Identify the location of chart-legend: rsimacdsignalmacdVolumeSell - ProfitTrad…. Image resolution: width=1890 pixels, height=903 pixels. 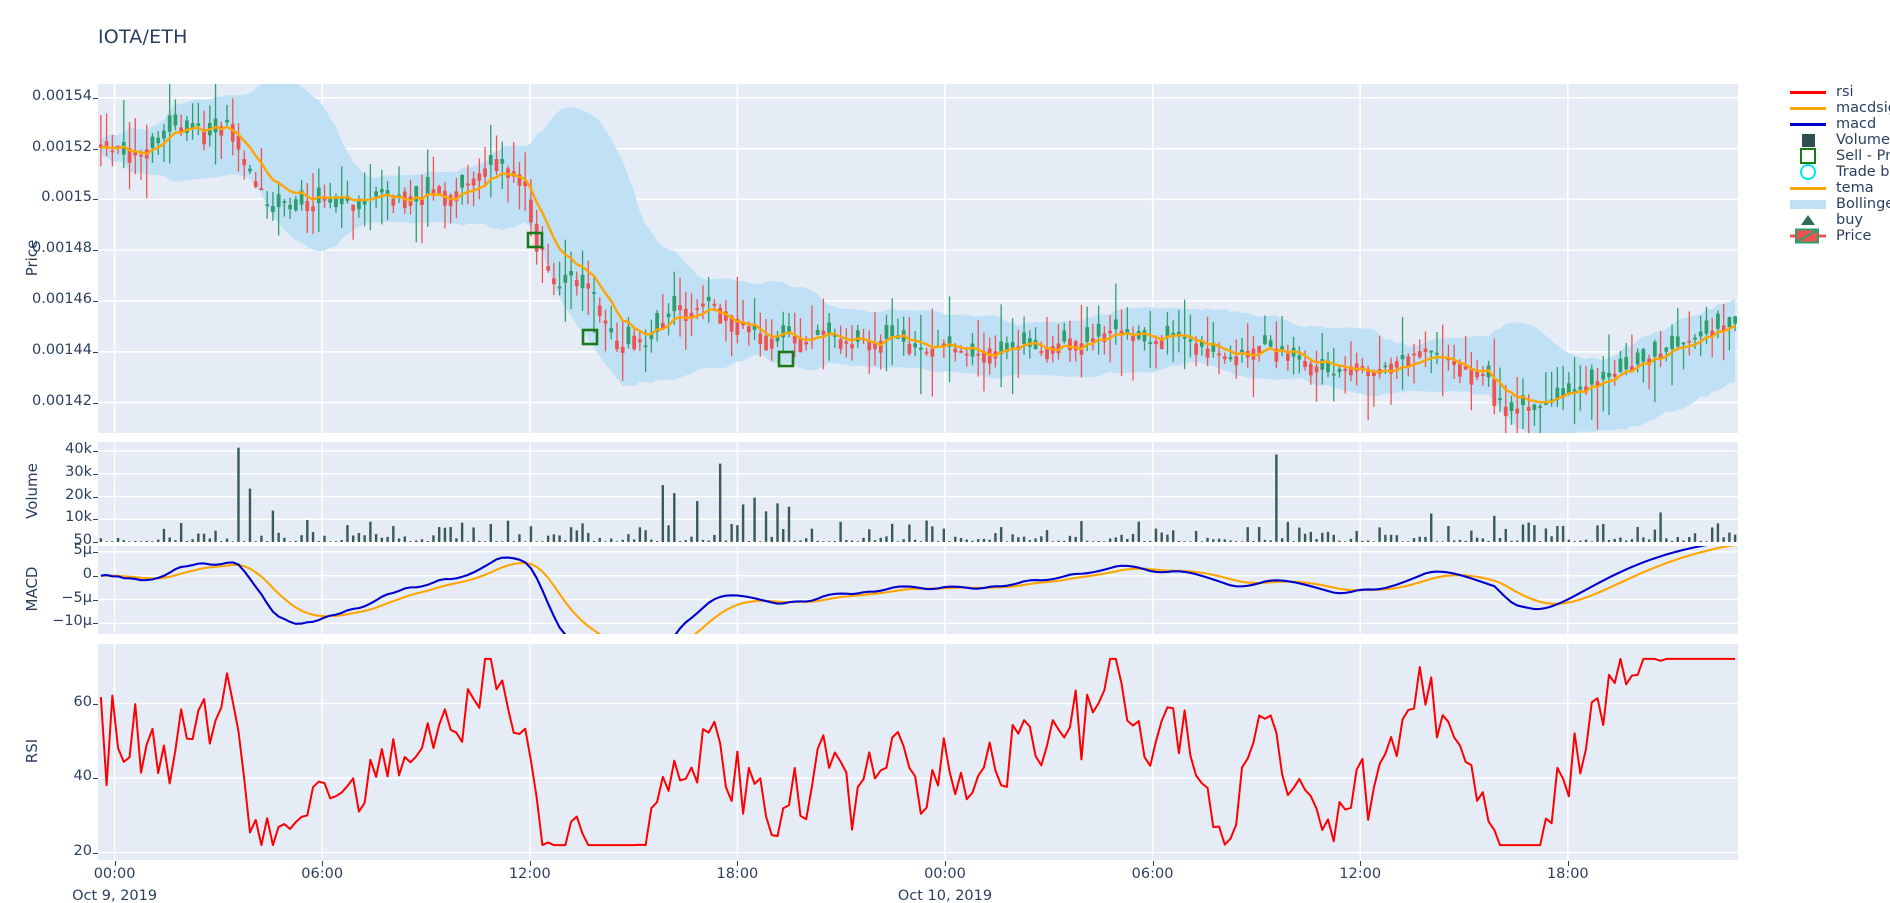
(1838, 164).